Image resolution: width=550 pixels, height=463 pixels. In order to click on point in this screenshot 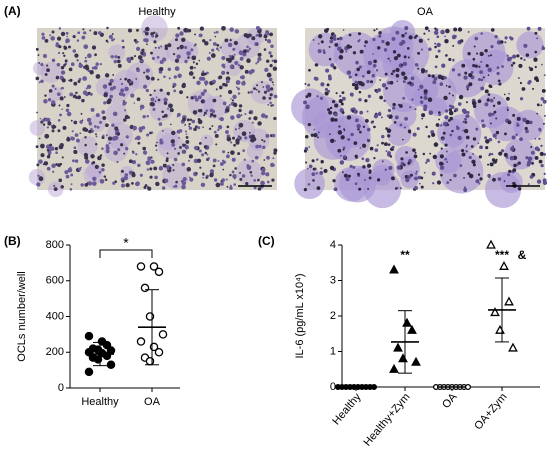, I will do `click(398, 347)`.